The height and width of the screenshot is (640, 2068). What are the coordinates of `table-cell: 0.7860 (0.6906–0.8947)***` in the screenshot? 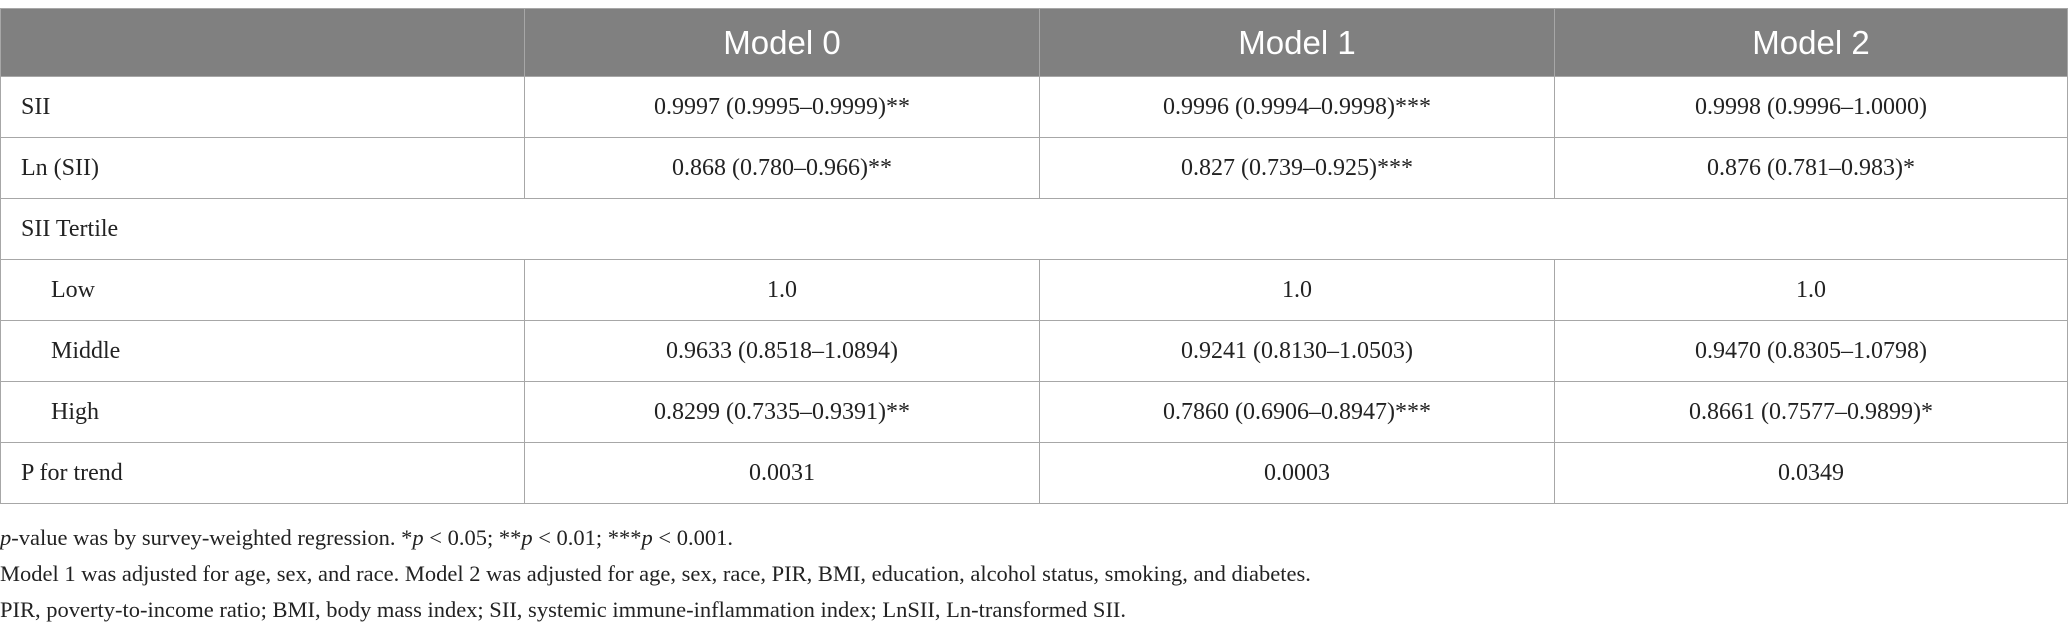 It's located at (1297, 412).